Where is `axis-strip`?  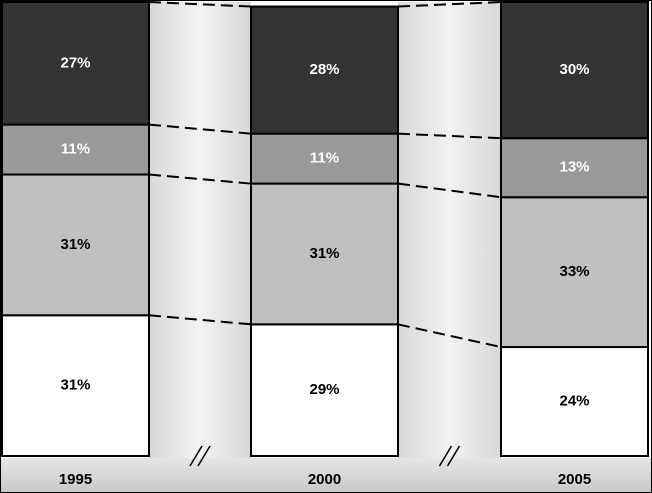
axis-strip is located at coordinates (326, 475).